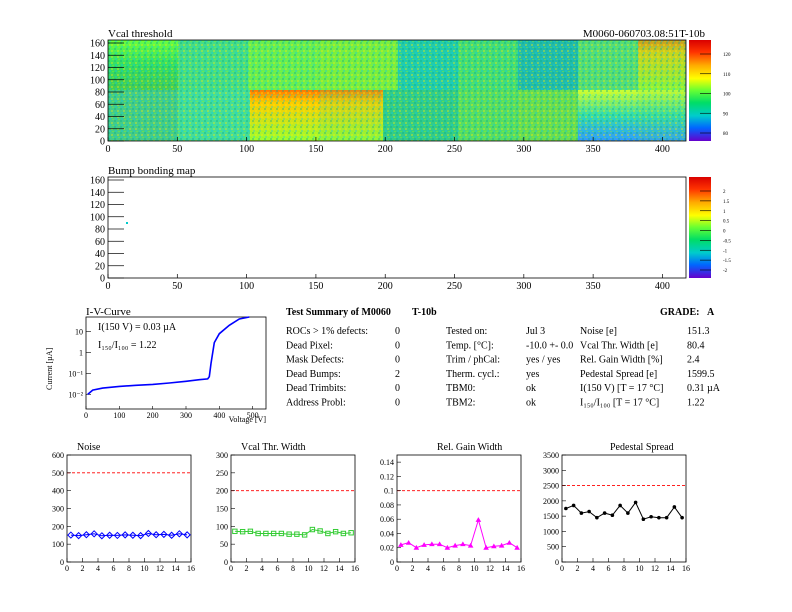 Image resolution: width=792 pixels, height=612 pixels. I want to click on x-tick-label: 10, so click(145, 568).